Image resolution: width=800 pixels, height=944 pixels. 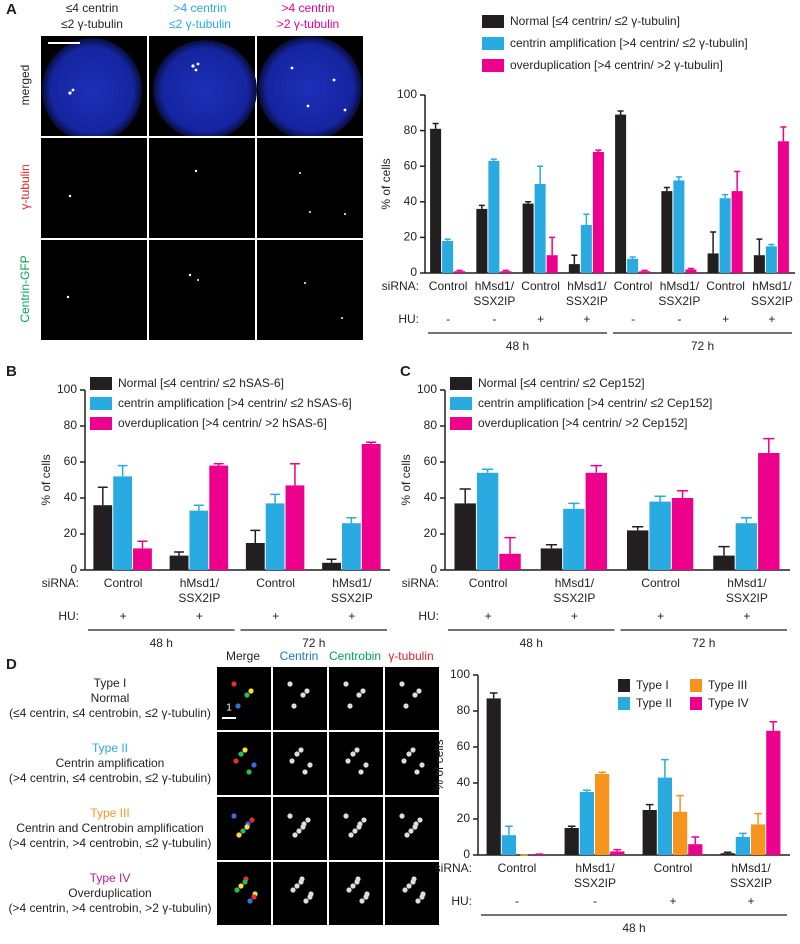 I want to click on column-header: Merge, so click(x=243, y=656).